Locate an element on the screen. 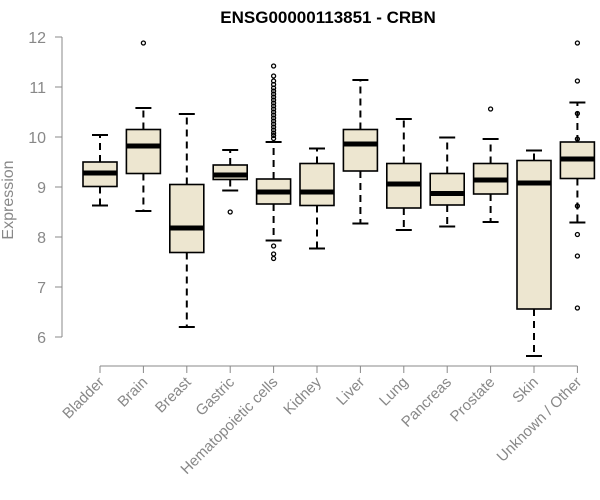  y-tick-label: 7 is located at coordinates (41, 288).